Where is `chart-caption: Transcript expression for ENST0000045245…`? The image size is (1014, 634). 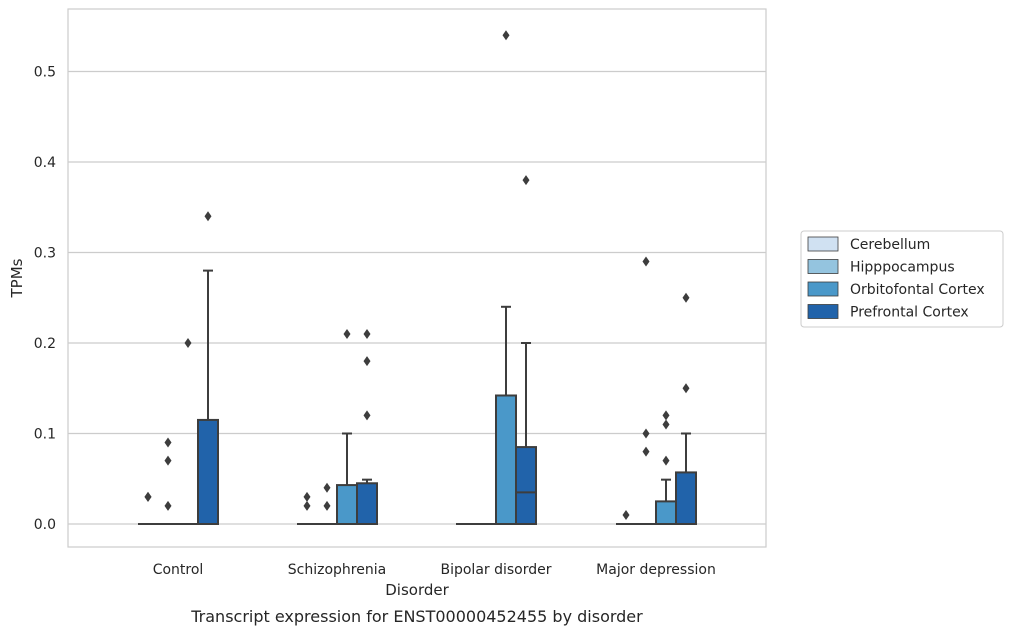
chart-caption: Transcript expression for ENST0000045245… is located at coordinates (416, 616).